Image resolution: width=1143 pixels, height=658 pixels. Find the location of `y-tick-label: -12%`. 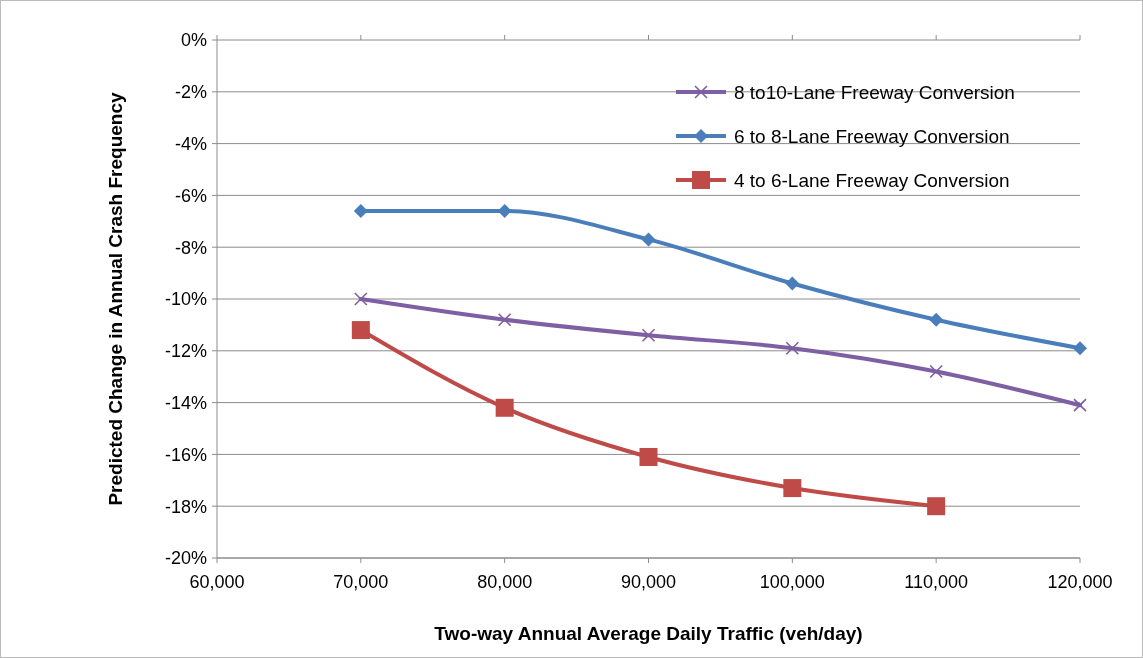

y-tick-label: -12% is located at coordinates (185, 351).